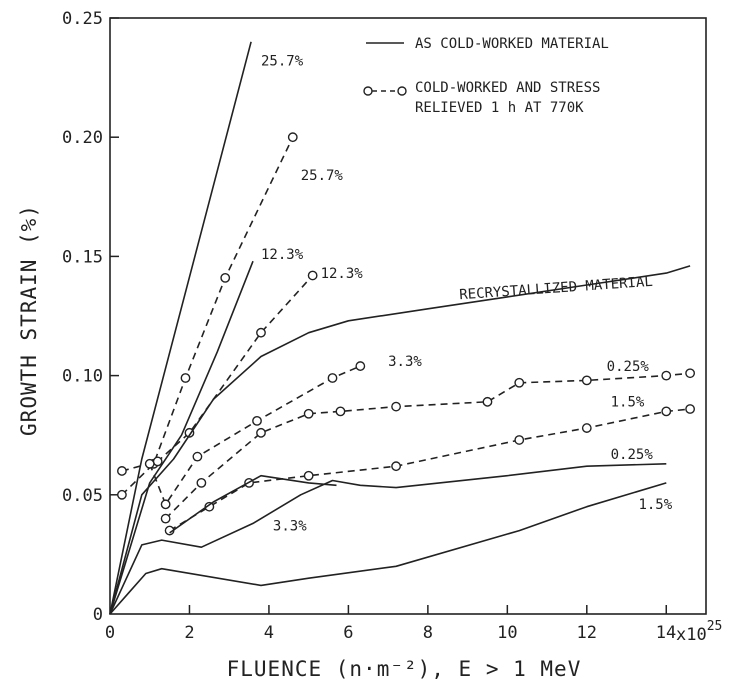 This screenshot has height=688, width=755. Describe the element at coordinates (512, 44) in the screenshot. I see `legend-entry-cold-worked: AS COLD-WORKED MATERIAL` at that location.